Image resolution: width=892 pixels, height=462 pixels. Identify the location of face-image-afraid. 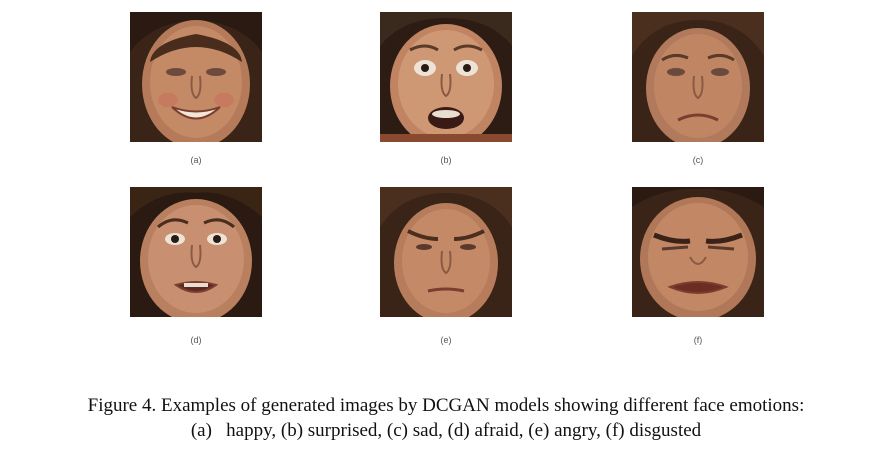
(196, 252).